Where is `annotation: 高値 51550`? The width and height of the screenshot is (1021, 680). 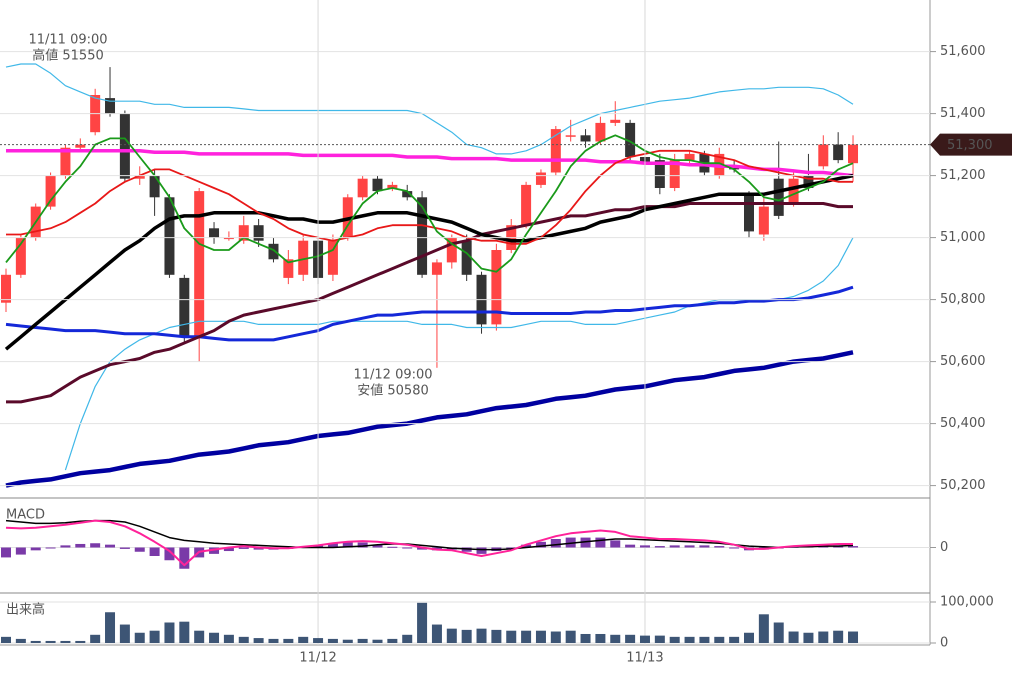 annotation: 高値 51550 is located at coordinates (68, 56).